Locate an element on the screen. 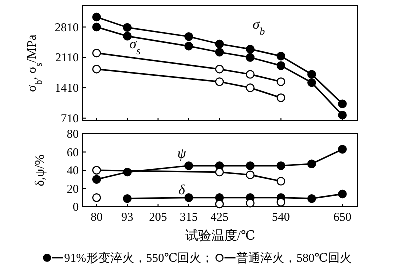 Image resolution: width=396 pixels, height=269 pixels. y-tick-label: 80 is located at coordinates (73, 134).